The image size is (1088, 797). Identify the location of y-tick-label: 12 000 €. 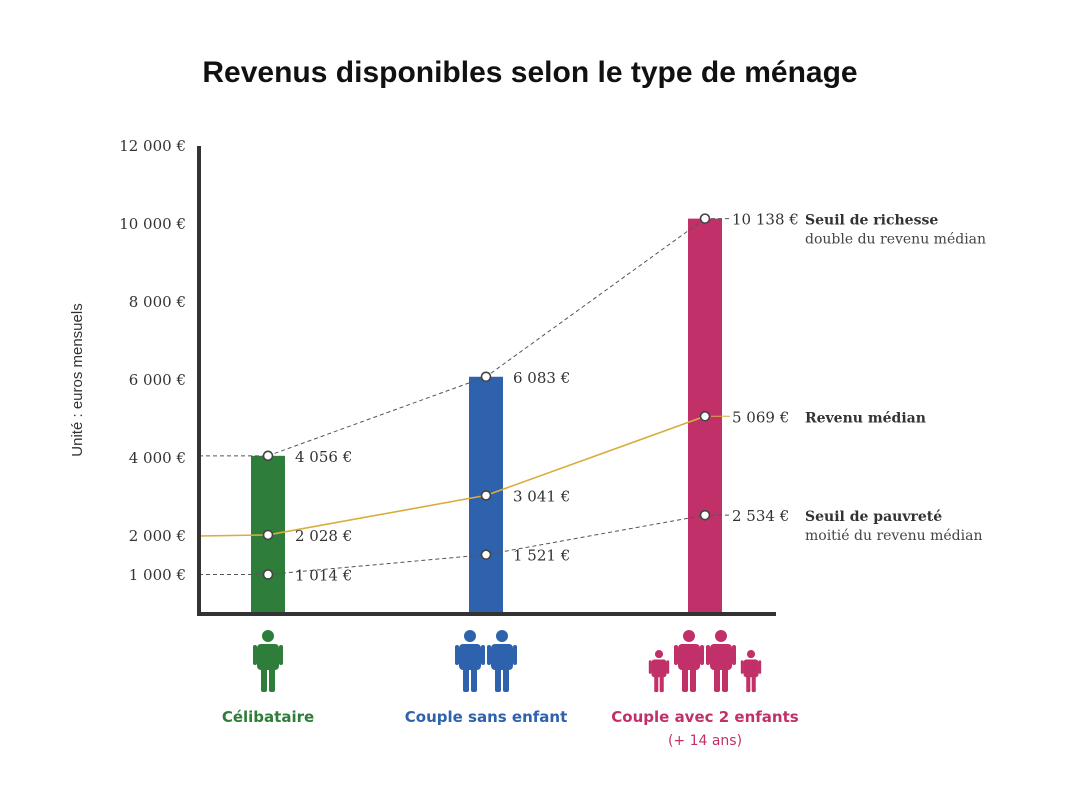
(152, 146).